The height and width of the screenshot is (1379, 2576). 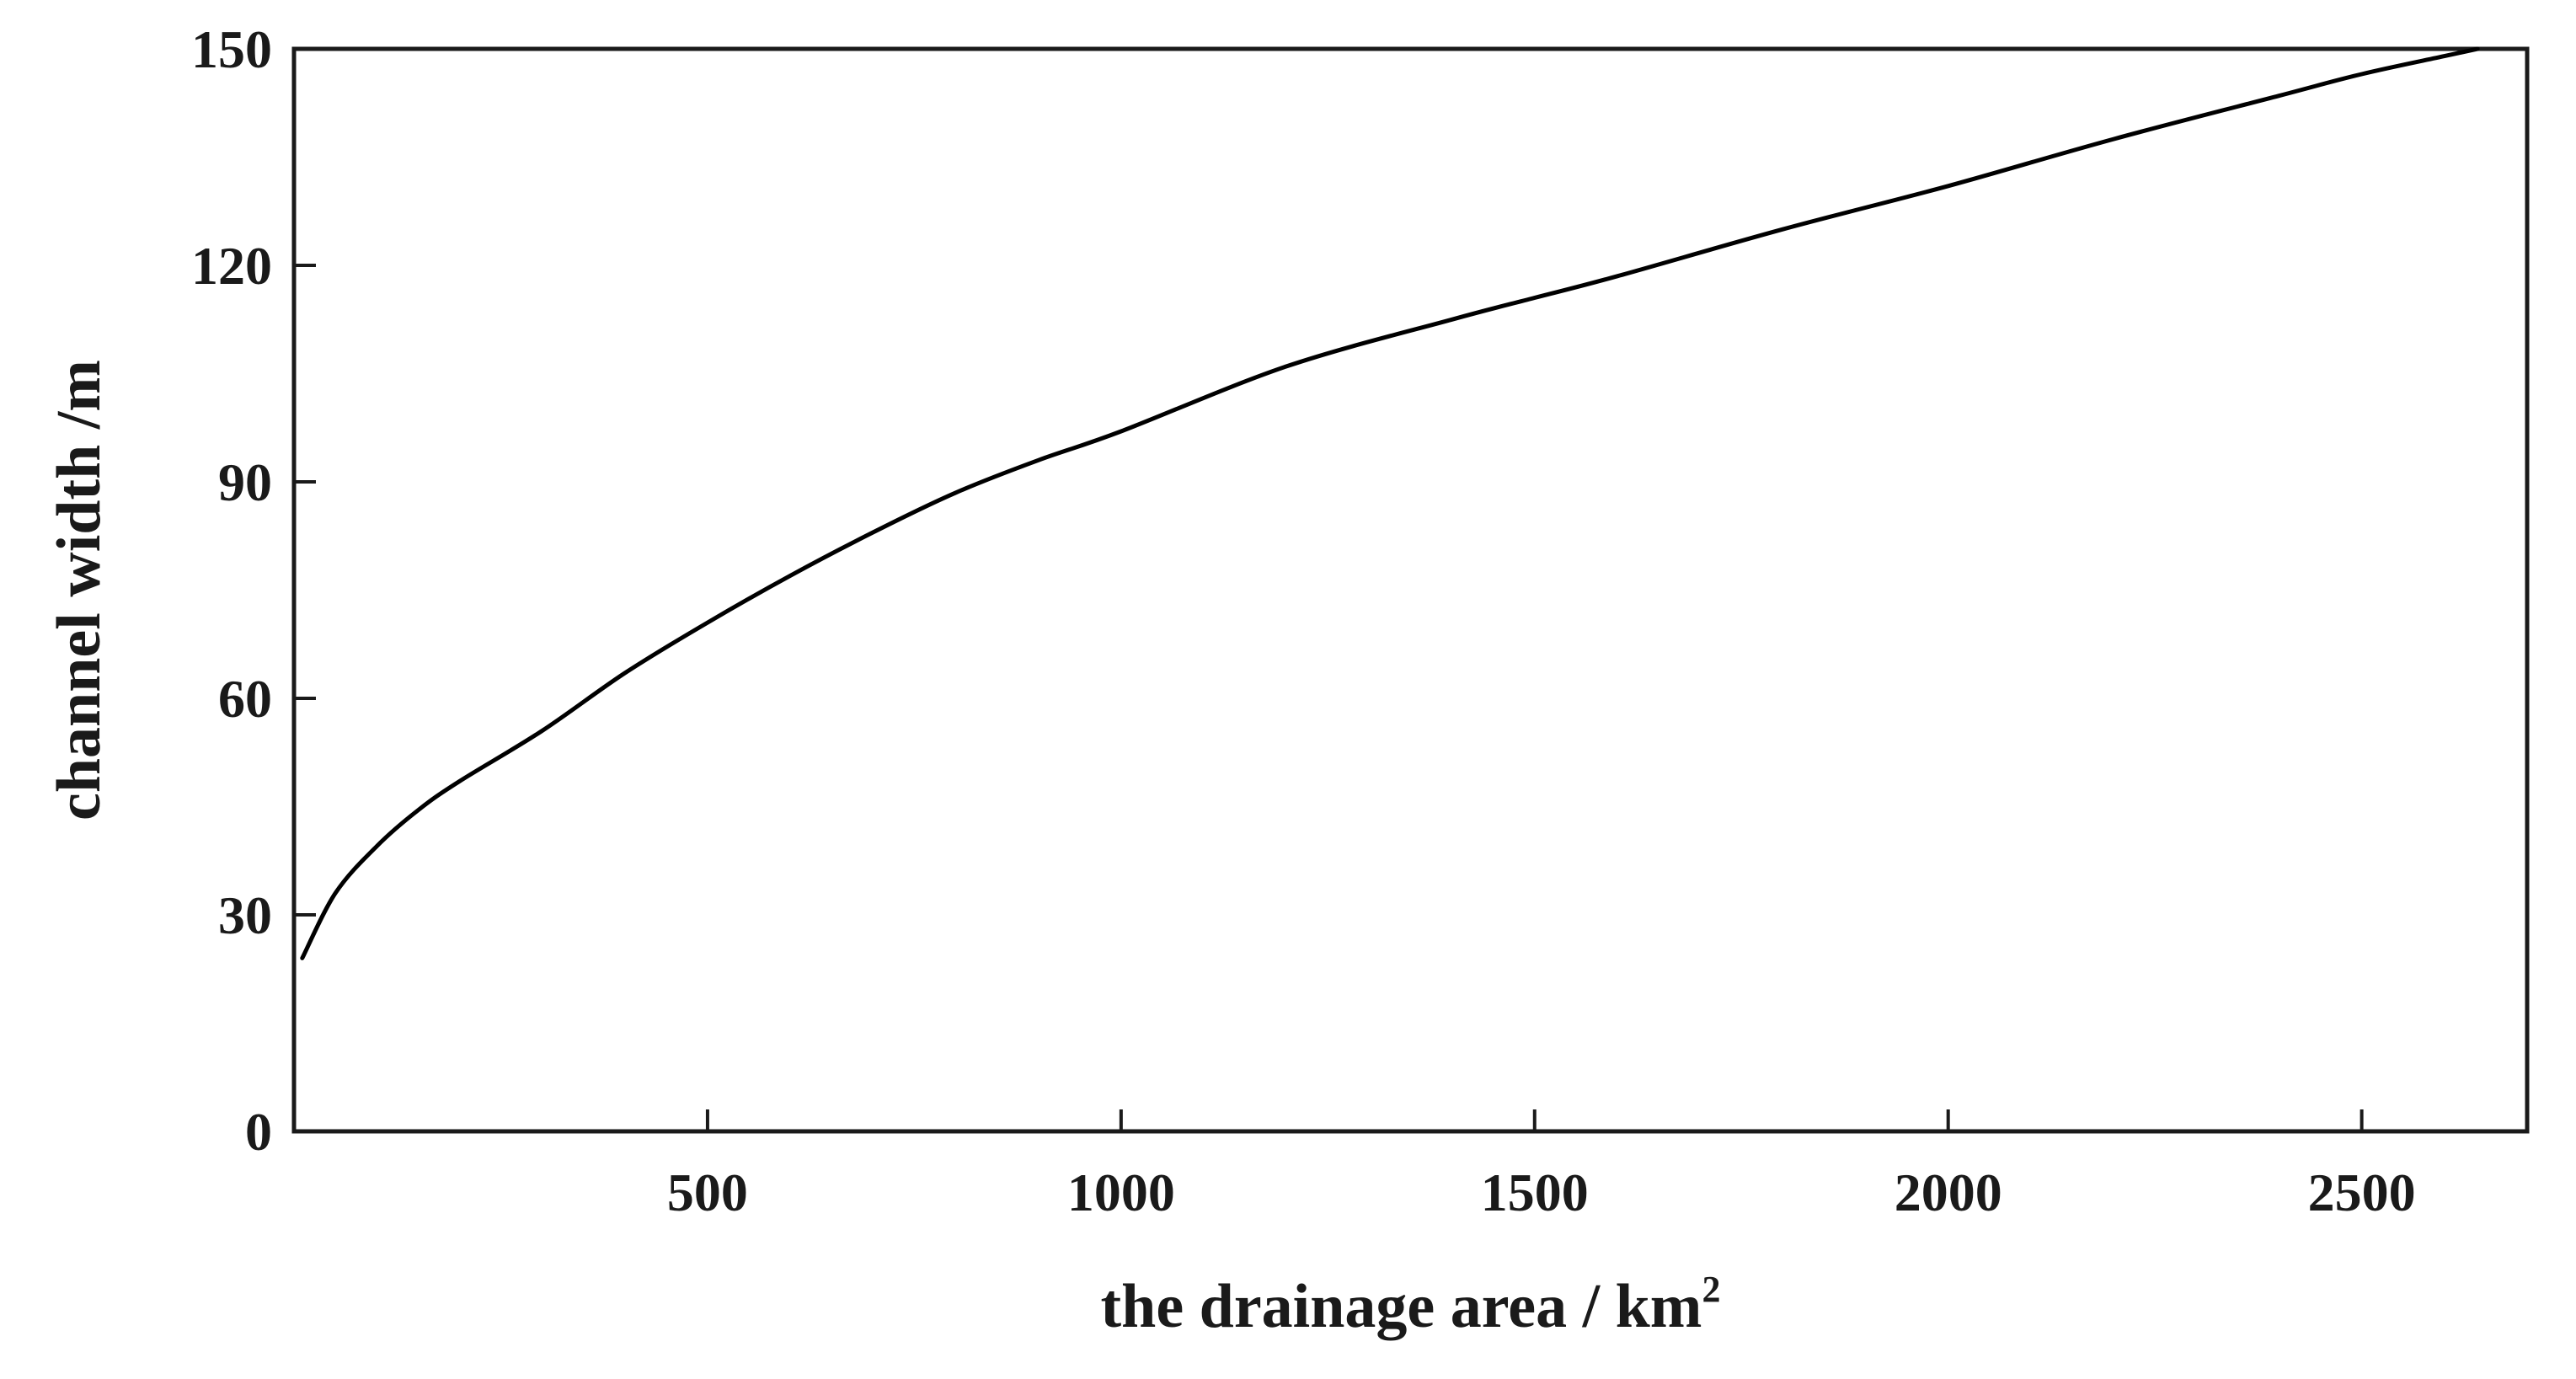 I want to click on x-tick-label: 2500, so click(x=2362, y=1192).